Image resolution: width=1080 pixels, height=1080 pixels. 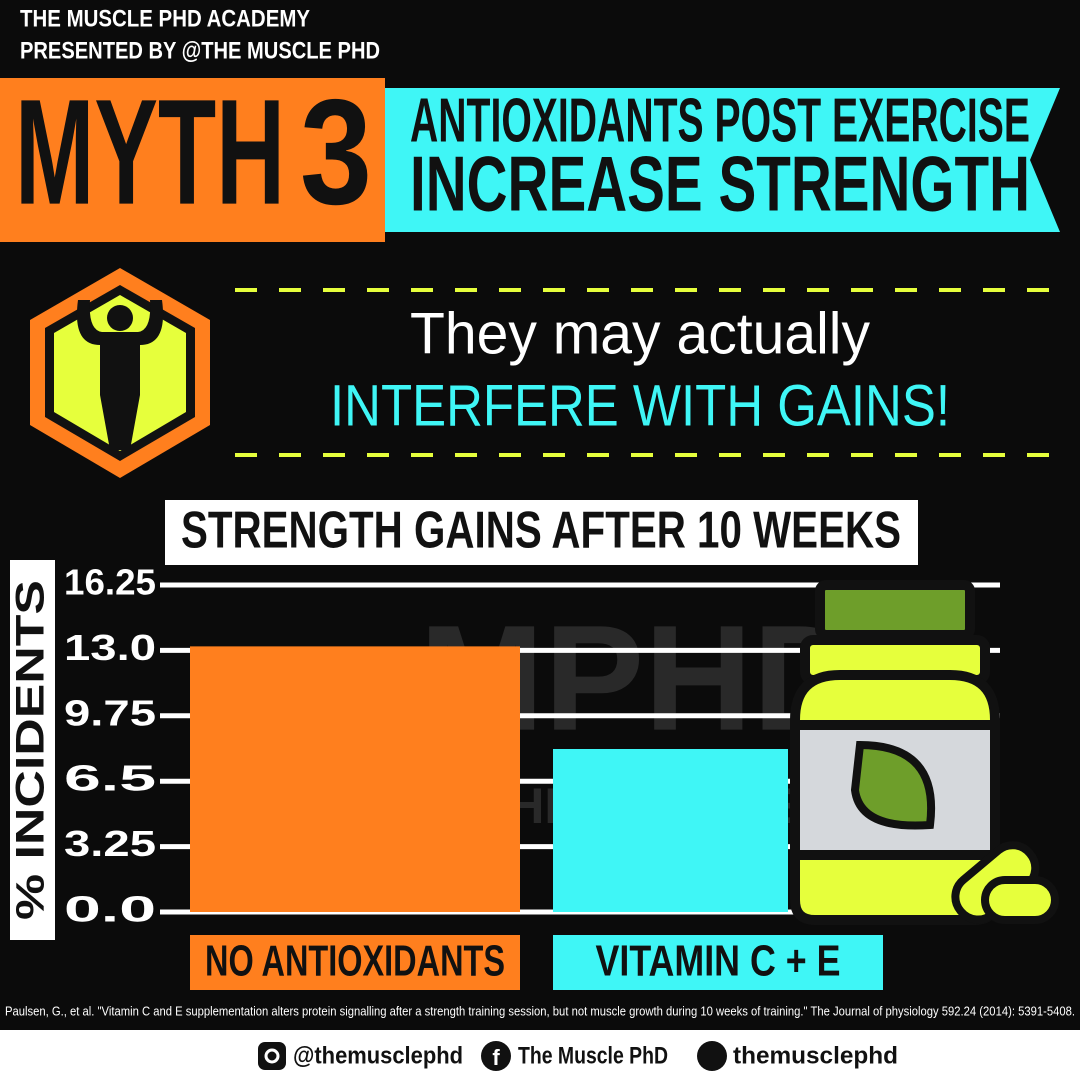 What do you see at coordinates (150, 152) in the screenshot?
I see `myth-label: MYTH` at bounding box center [150, 152].